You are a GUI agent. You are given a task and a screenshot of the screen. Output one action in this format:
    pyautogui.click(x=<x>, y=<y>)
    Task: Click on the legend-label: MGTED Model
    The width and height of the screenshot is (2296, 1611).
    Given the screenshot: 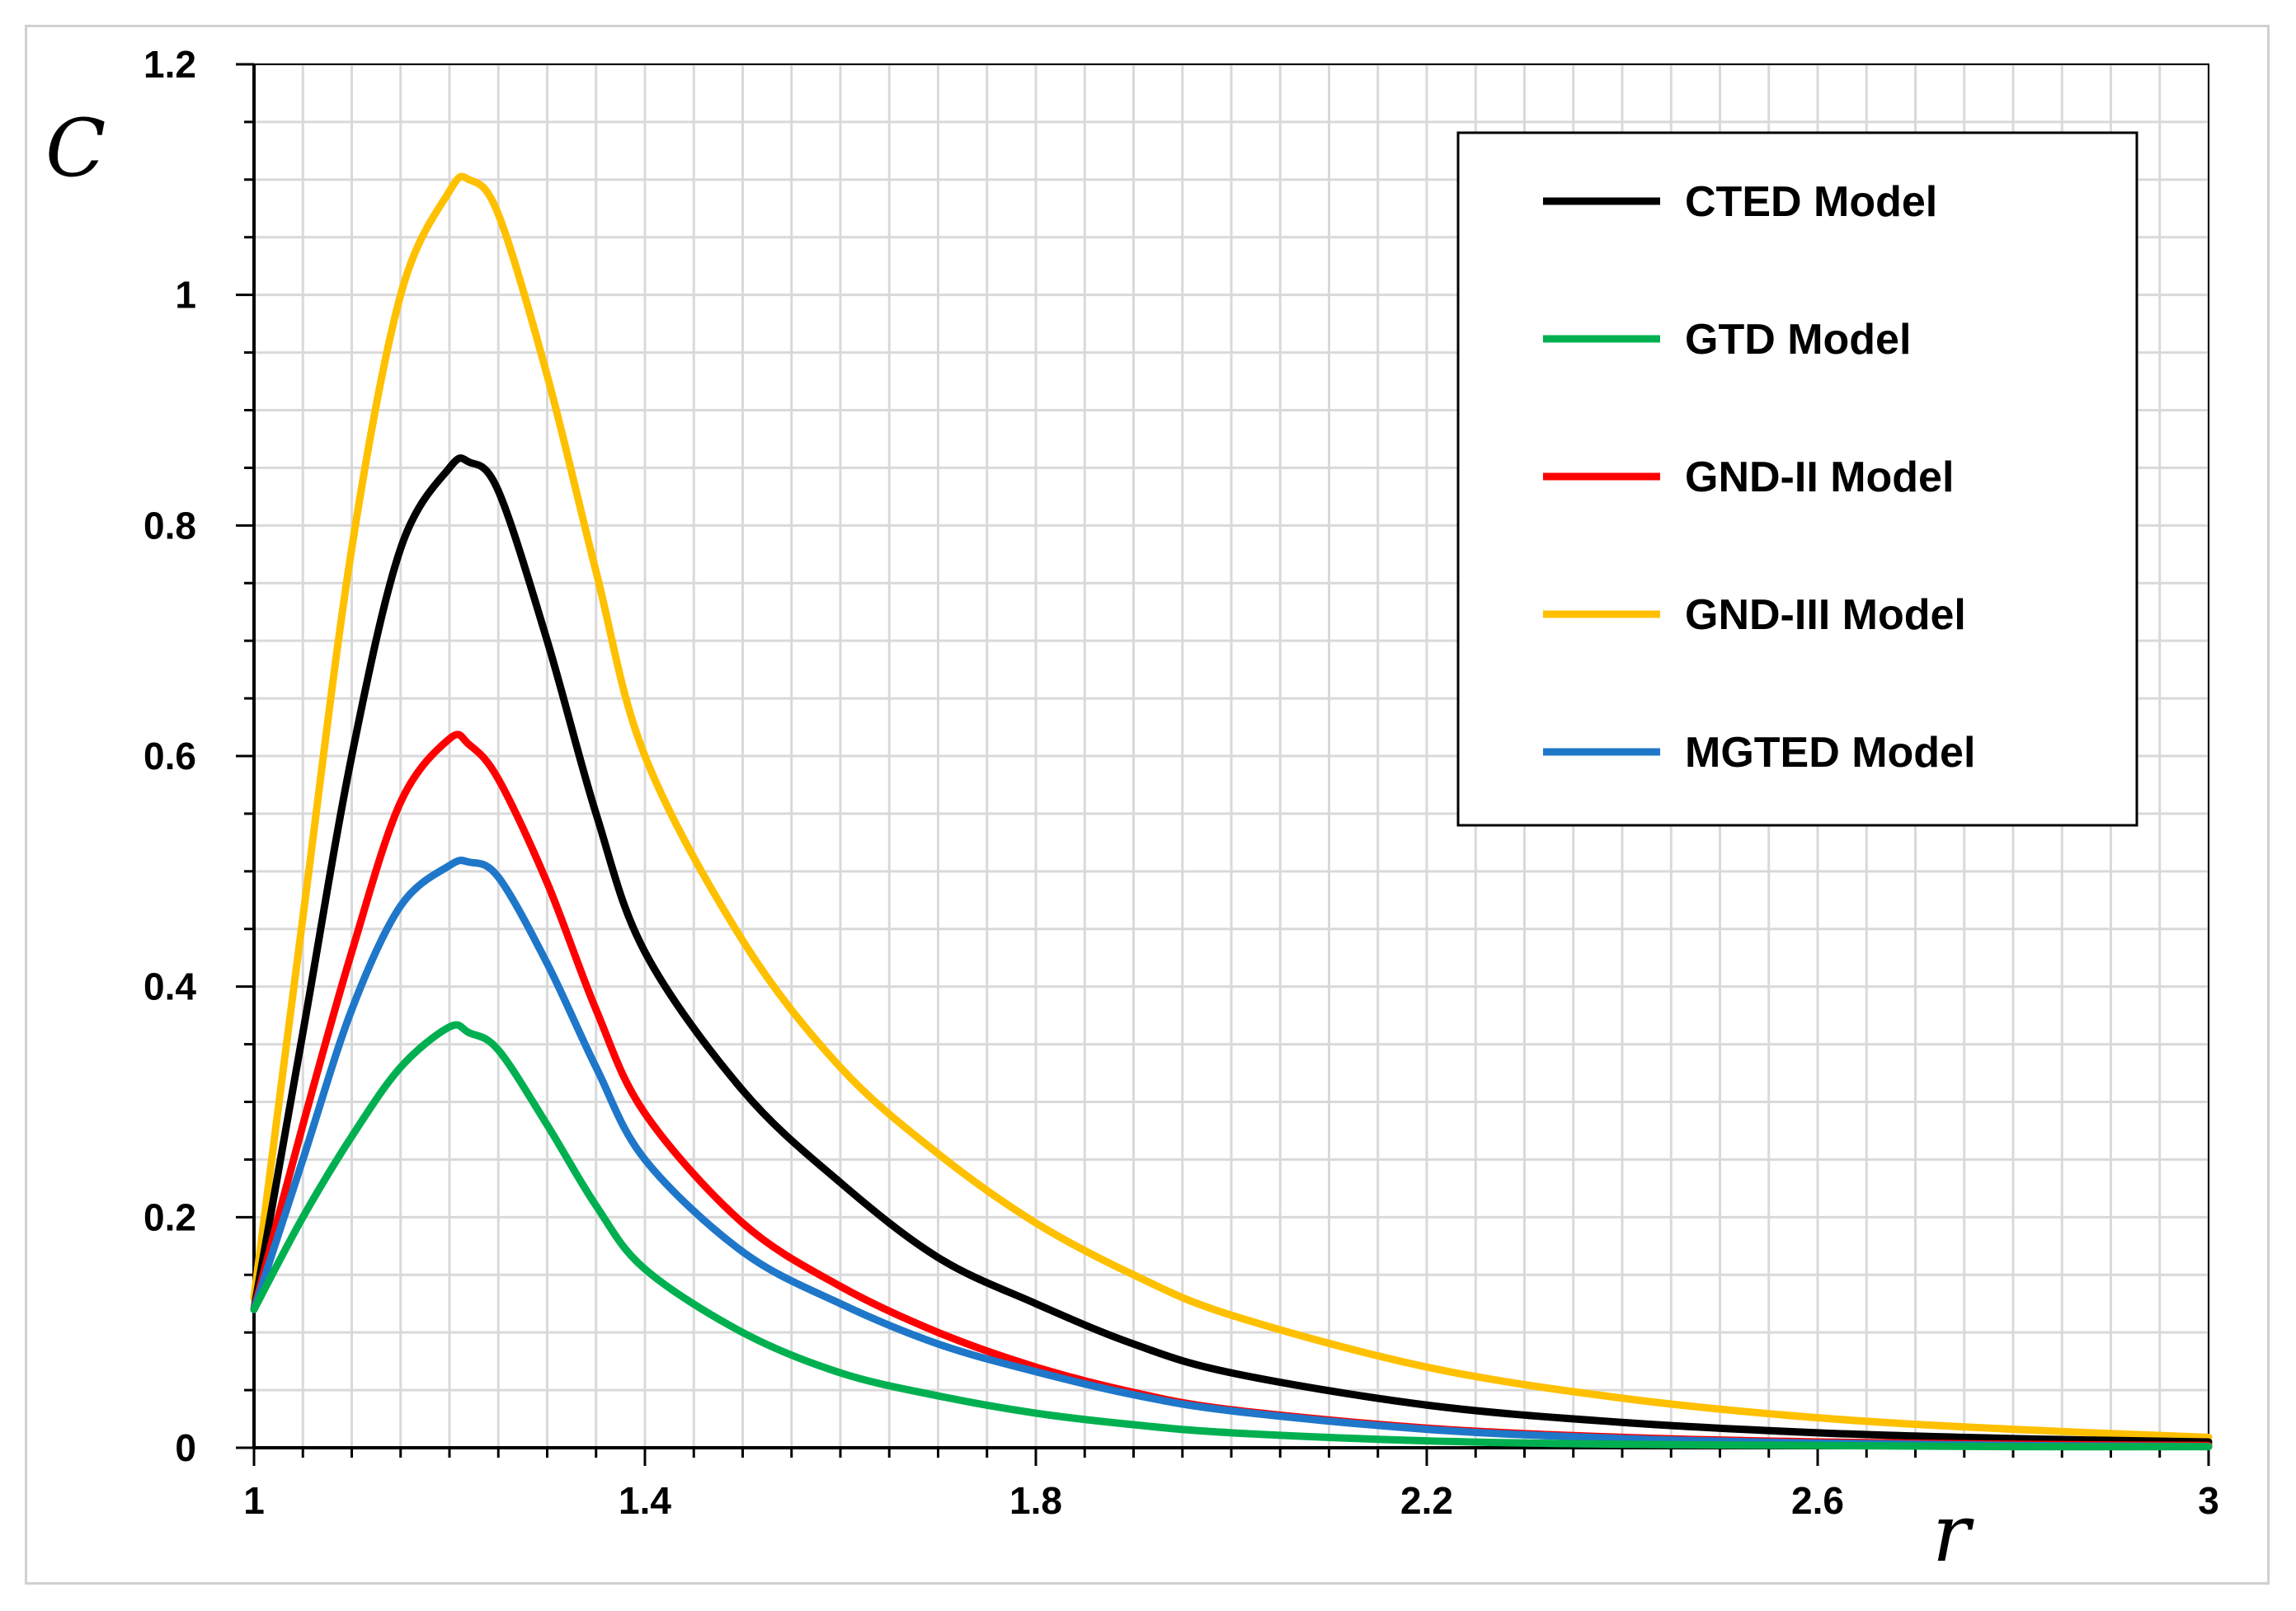 What is the action you would take?
    pyautogui.click(x=1830, y=753)
    